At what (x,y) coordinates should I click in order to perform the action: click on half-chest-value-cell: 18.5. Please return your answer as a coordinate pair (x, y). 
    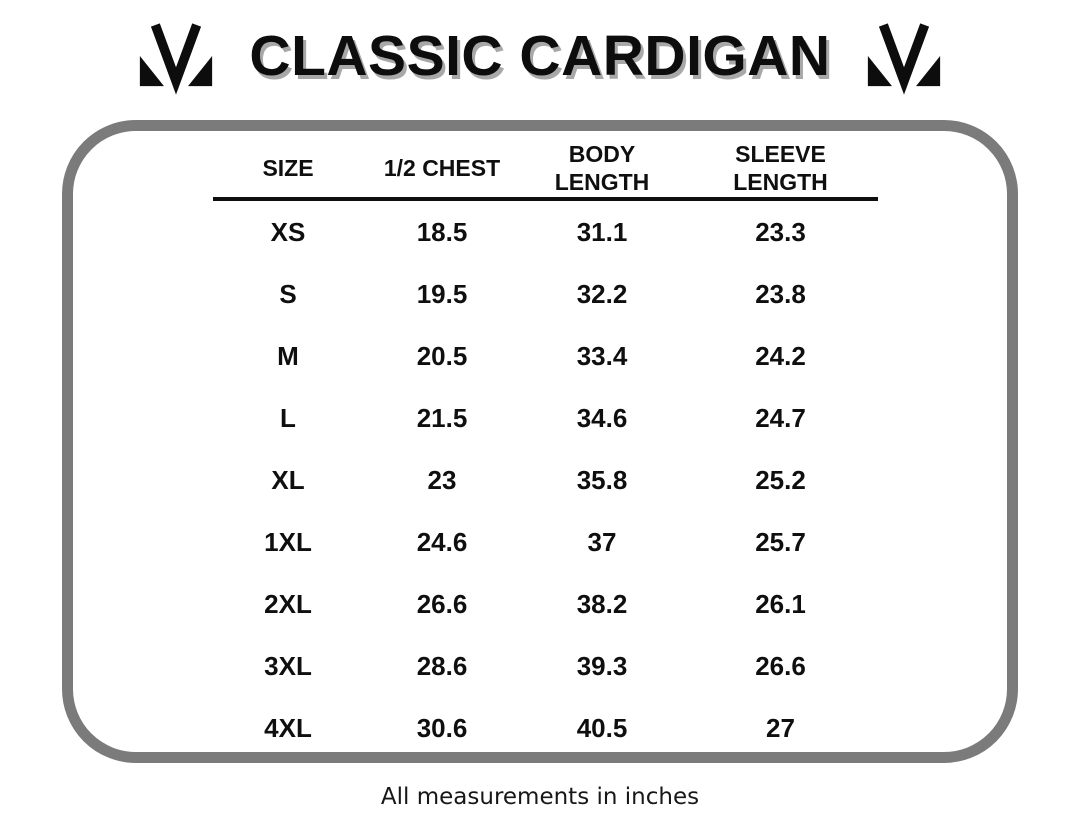
    Looking at the image, I should click on (442, 231).